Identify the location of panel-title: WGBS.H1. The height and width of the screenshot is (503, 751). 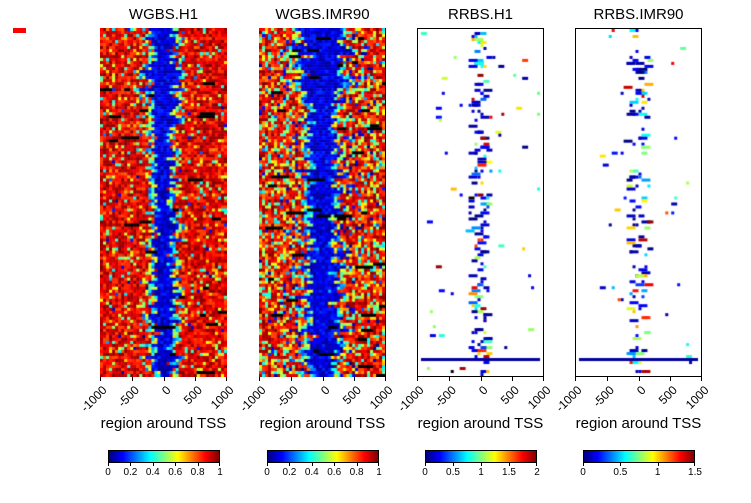
(163, 14).